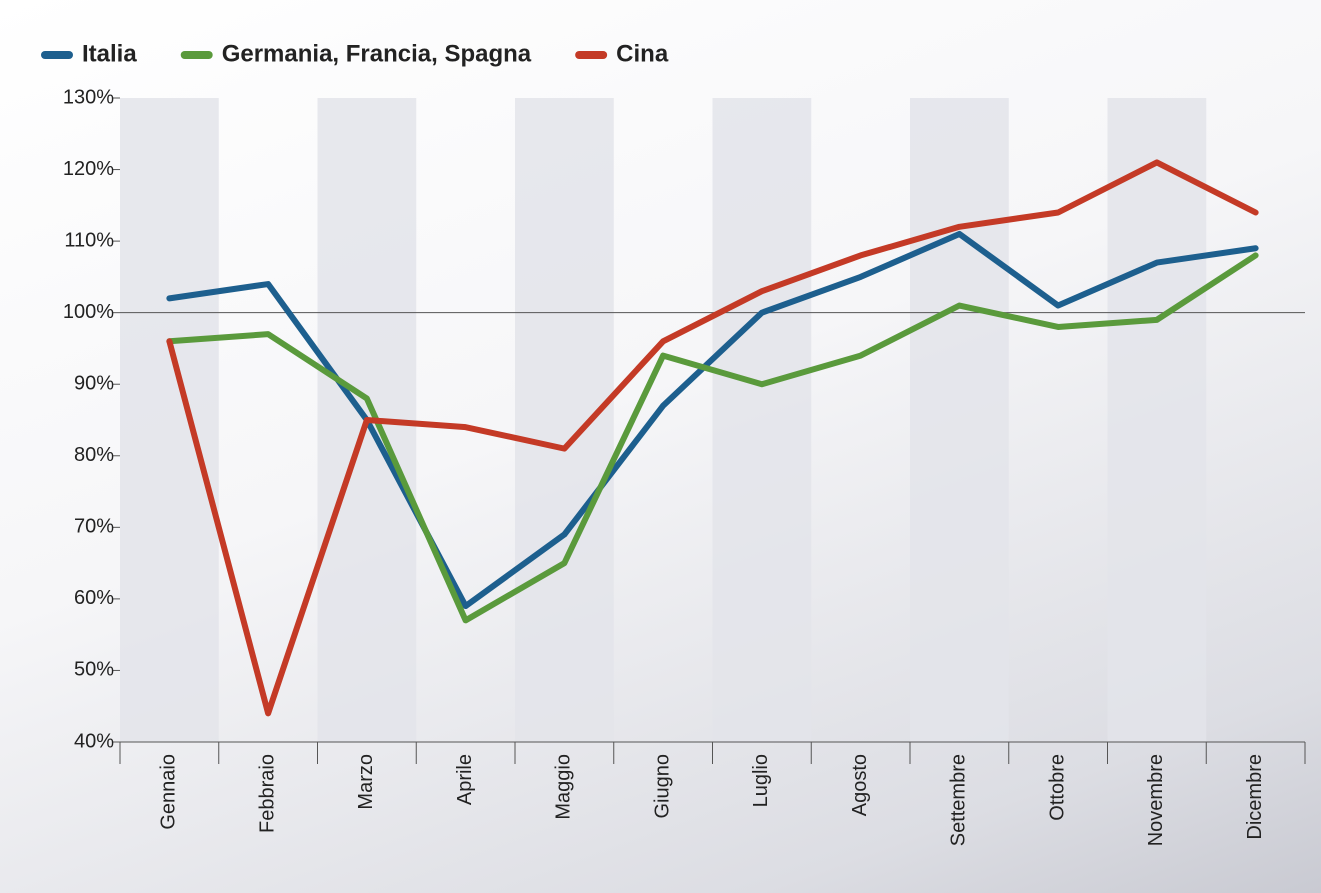 Image resolution: width=1321 pixels, height=893 pixels. I want to click on x-tick-label: Maggio, so click(564, 787).